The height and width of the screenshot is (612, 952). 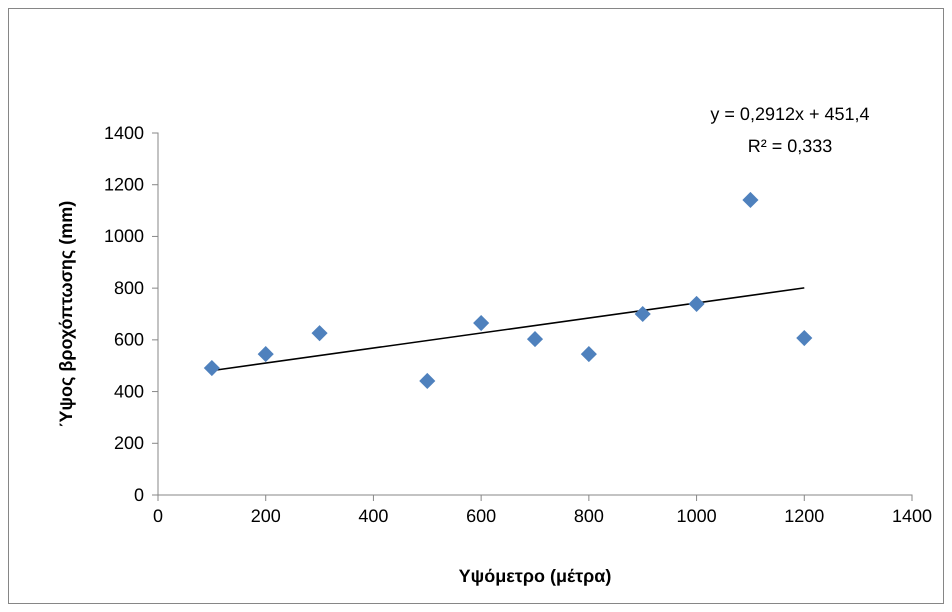 I want to click on y-tick-label: 0, so click(x=139, y=494).